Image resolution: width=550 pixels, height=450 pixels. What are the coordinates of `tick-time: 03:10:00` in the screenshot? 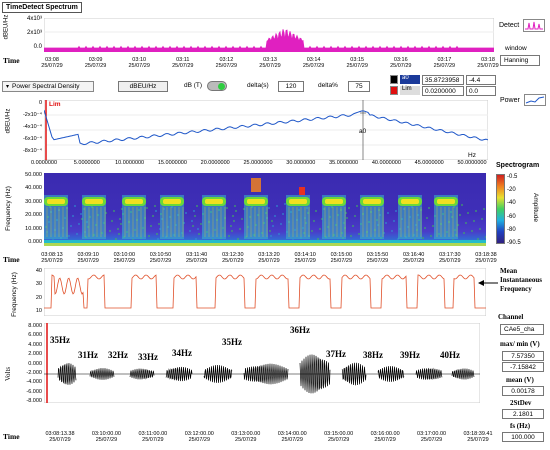 It's located at (124, 255).